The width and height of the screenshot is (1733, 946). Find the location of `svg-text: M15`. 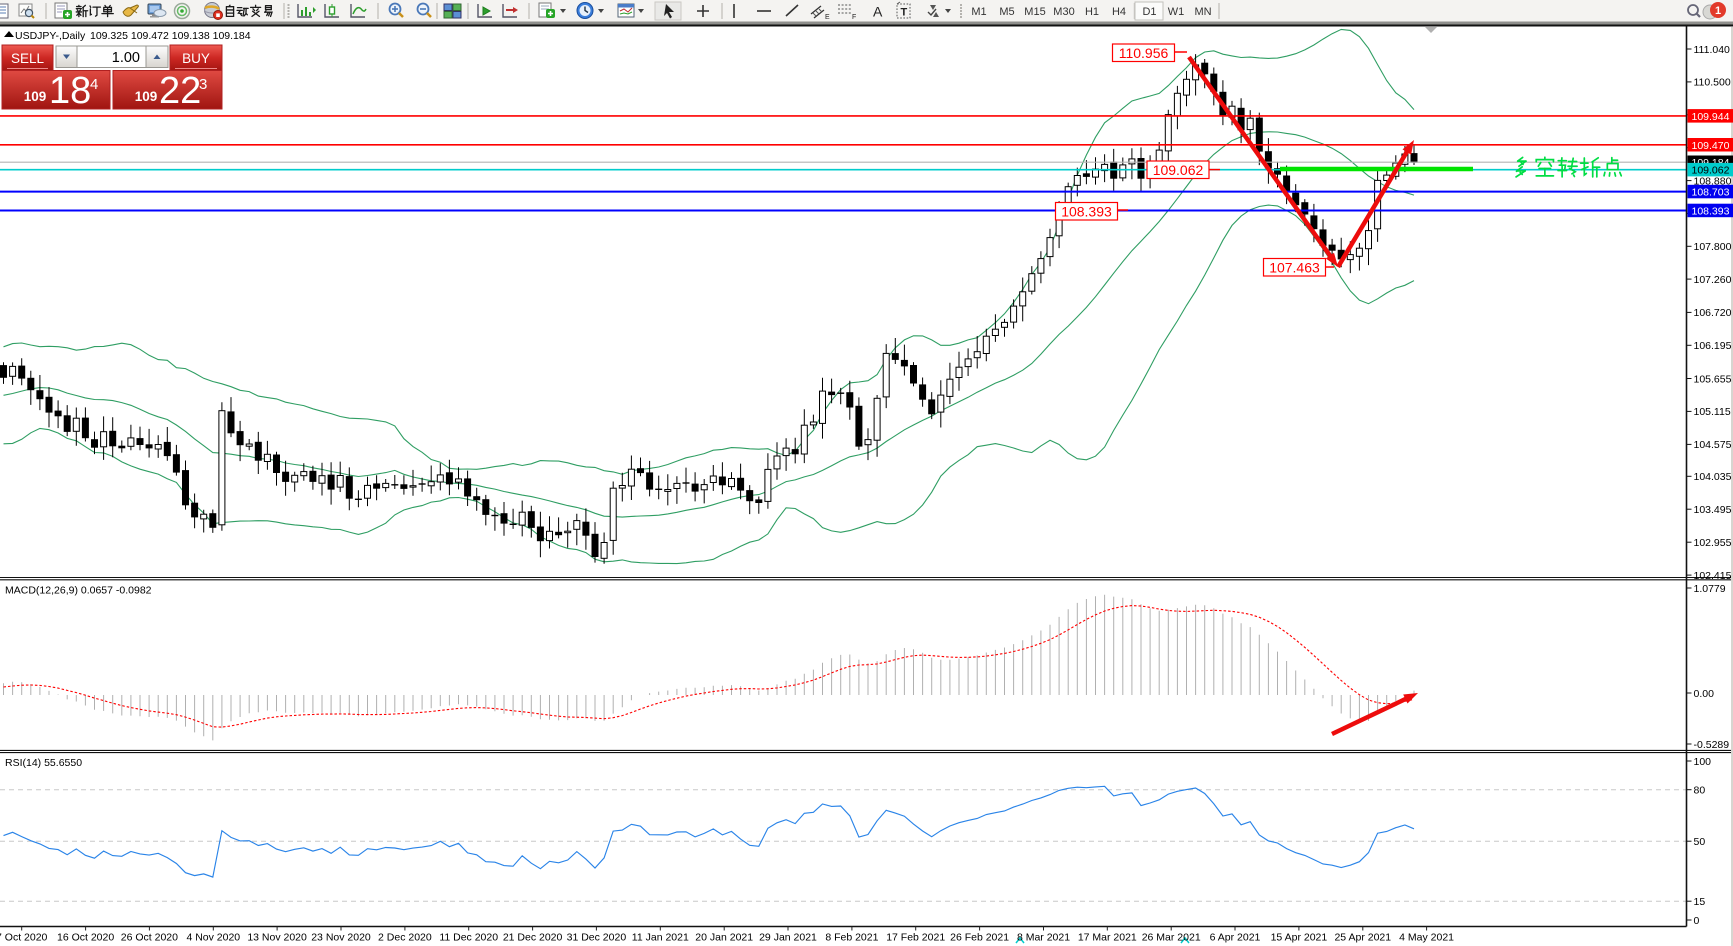

svg-text: M15 is located at coordinates (1034, 12).